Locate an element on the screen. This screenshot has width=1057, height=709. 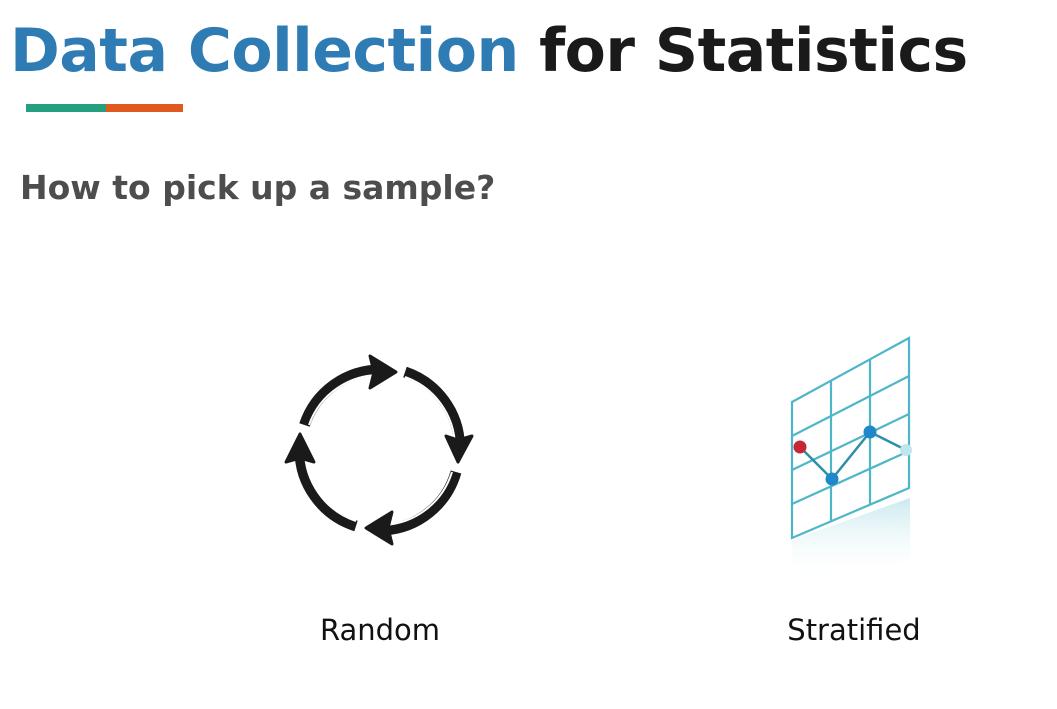
option-stratified: Stratified is located at coordinates (854, 490).